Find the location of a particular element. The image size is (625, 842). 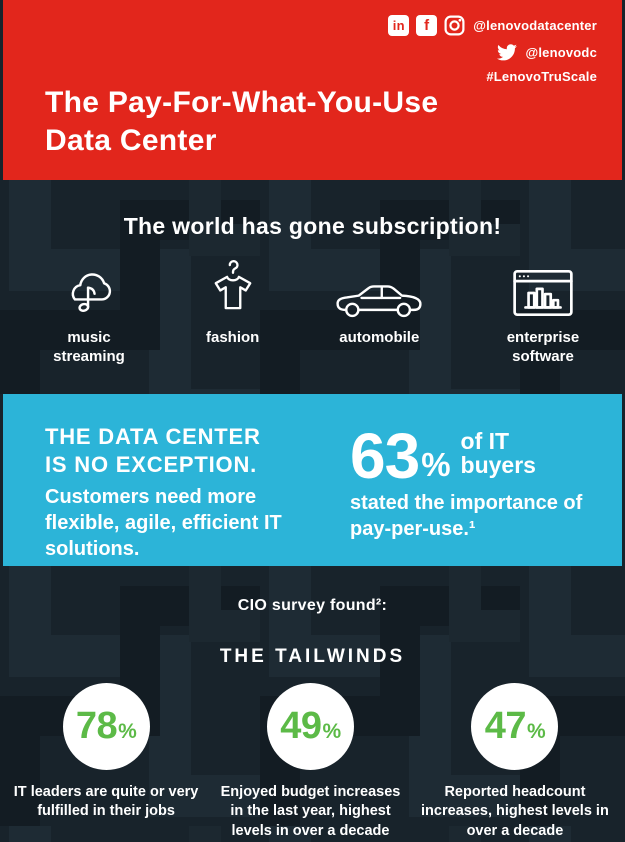

page-title-line1: The Pay-For-What-You-Use is located at coordinates (242, 102).